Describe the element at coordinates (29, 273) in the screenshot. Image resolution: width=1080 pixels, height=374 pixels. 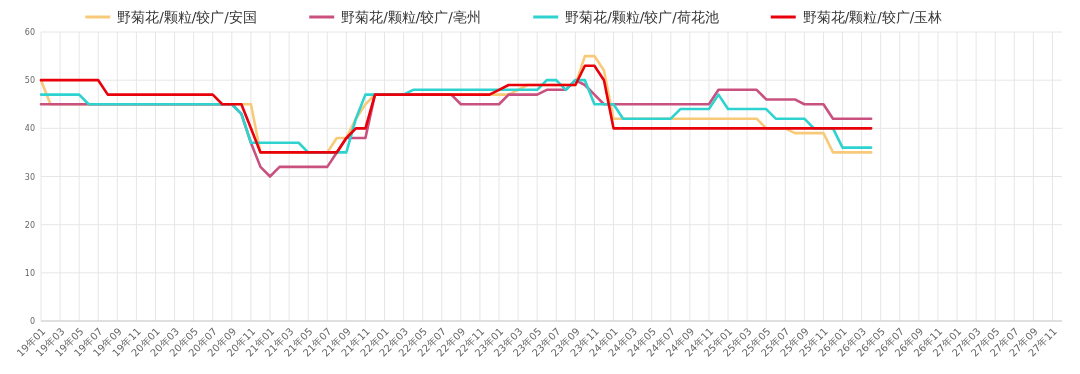
I see `y-tick-label: 10` at that location.